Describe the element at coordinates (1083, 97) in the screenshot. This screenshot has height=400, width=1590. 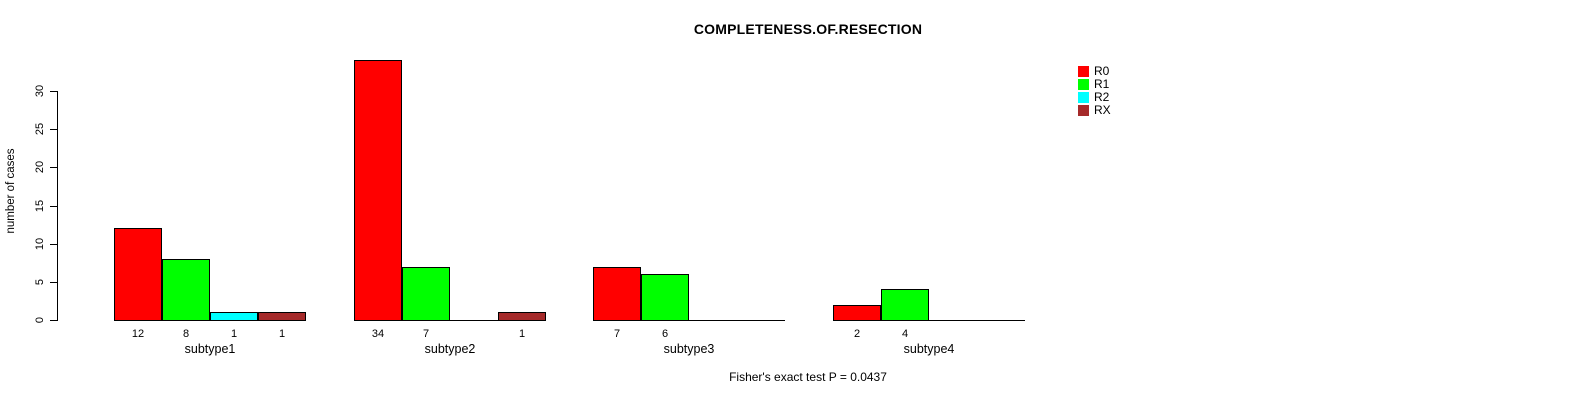
I see `legend-swatch-r2` at that location.